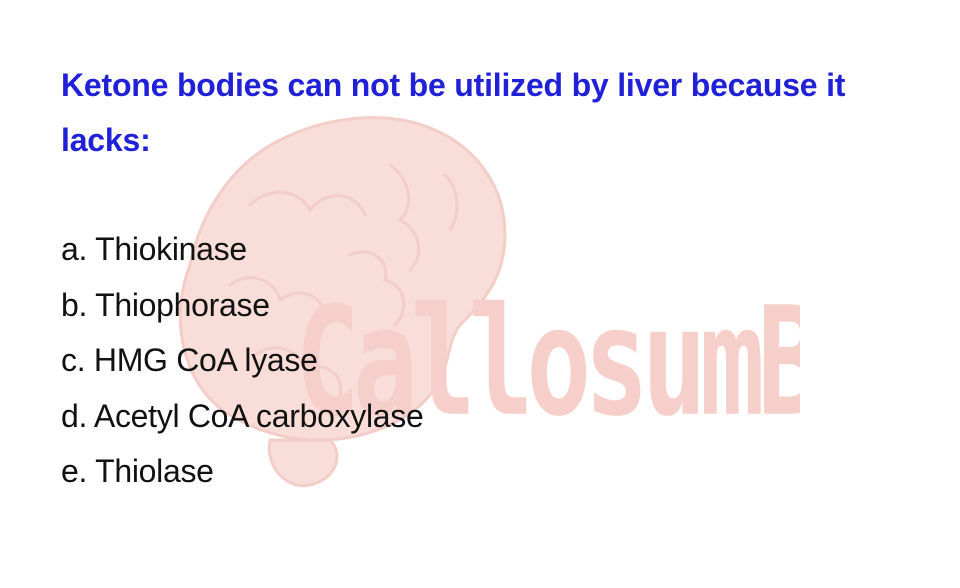  I want to click on option-b: b. Thiophorase, so click(165, 304).